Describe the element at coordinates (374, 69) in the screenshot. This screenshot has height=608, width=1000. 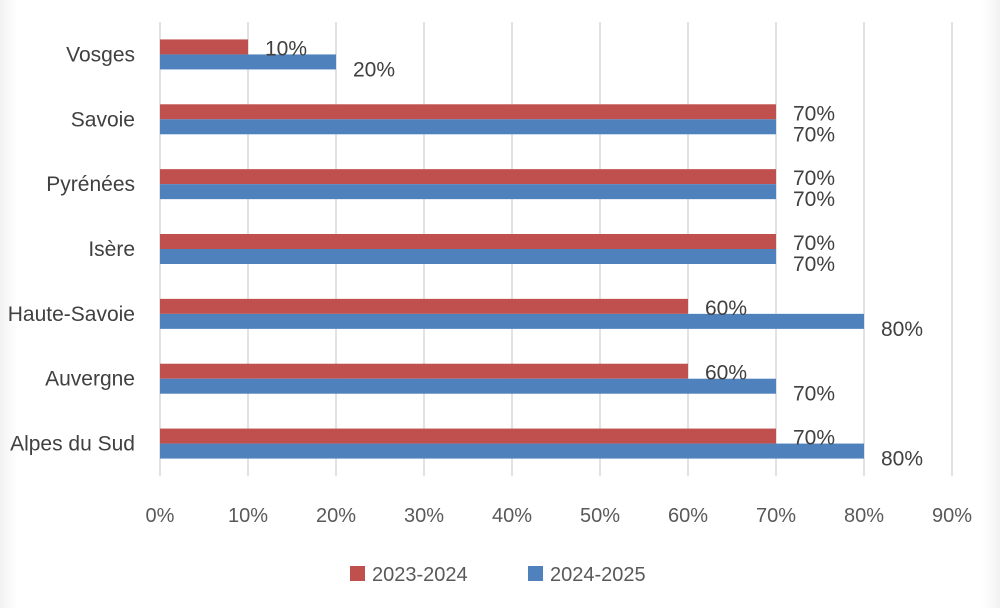
I see `data-label-2024-2025-vosges: 20%` at that location.